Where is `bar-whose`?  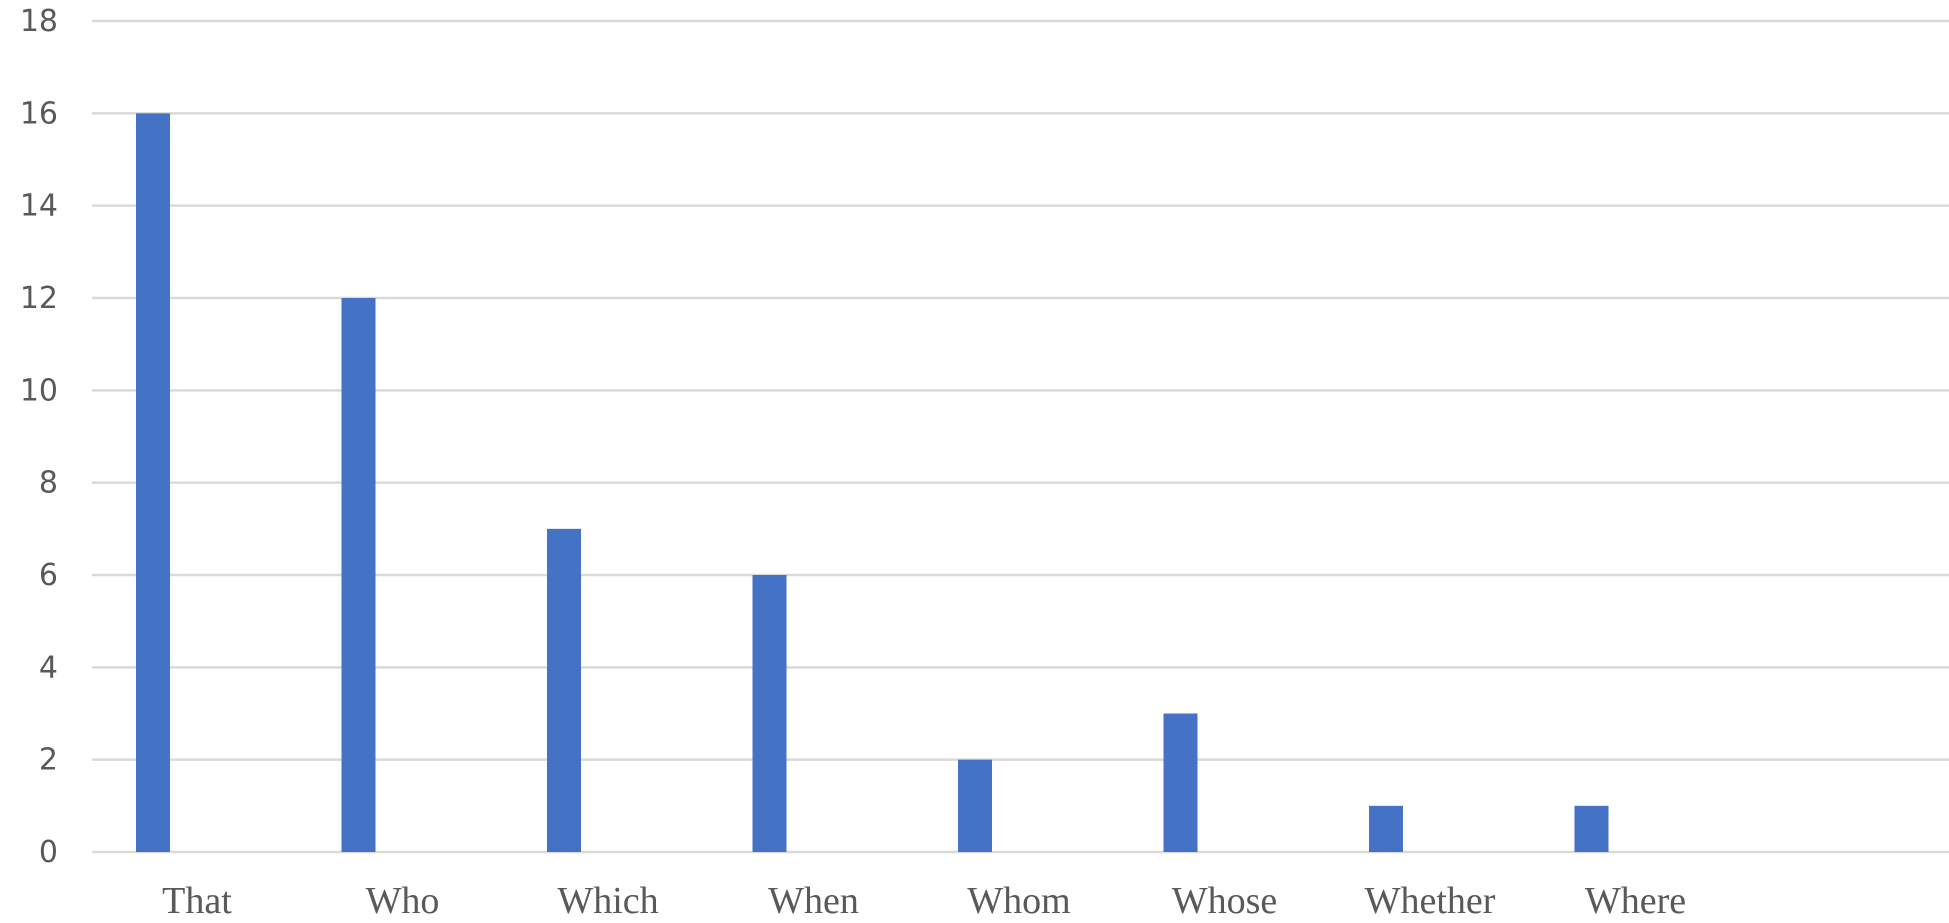
bar-whose is located at coordinates (1180, 782).